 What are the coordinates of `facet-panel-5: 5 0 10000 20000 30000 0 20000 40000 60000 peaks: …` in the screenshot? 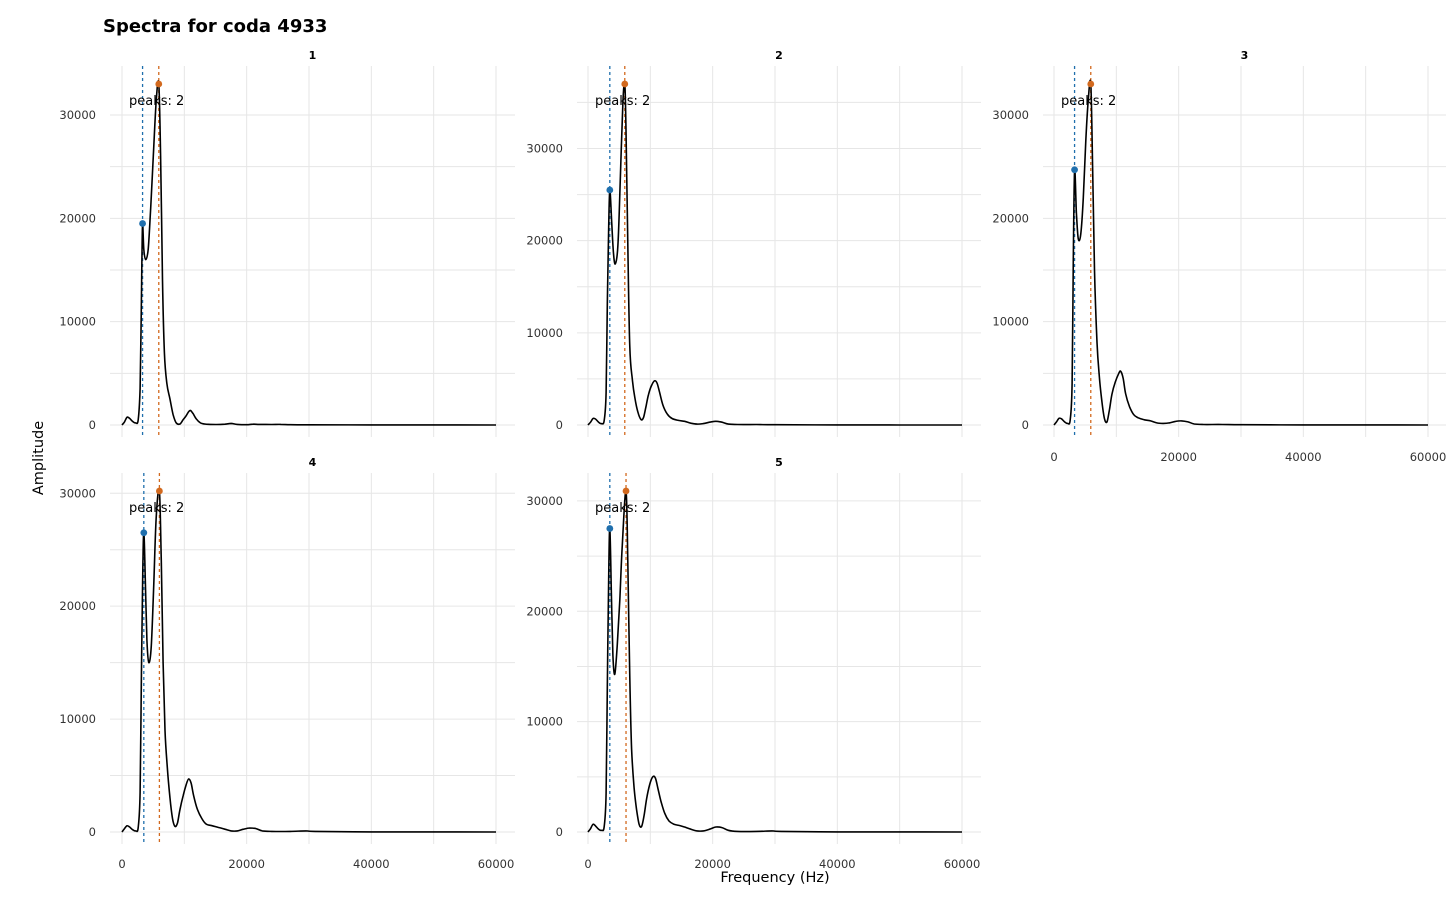 It's located at (753, 663).